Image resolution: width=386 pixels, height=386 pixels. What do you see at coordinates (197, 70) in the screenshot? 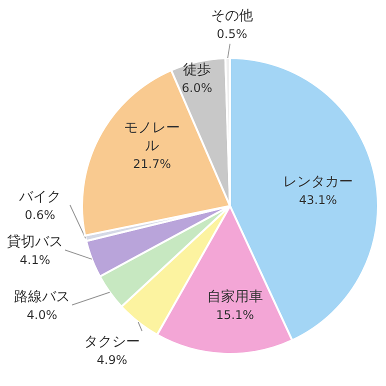
I see `slice-label: 徒歩` at bounding box center [197, 70].